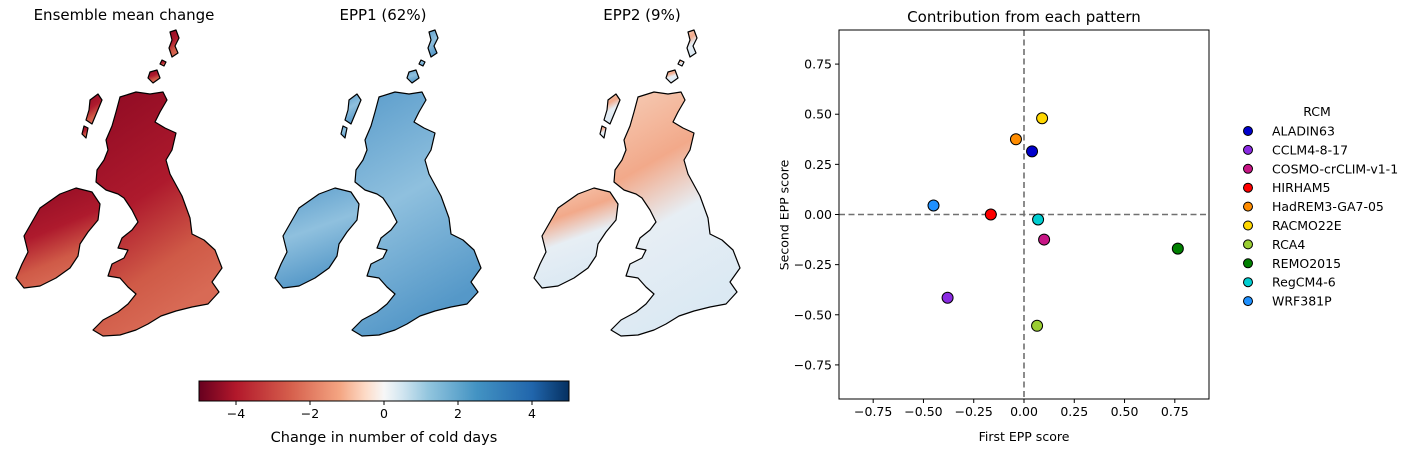 The height and width of the screenshot is (454, 1427). I want to click on legend-label: RACMO22E, so click(1307, 225).